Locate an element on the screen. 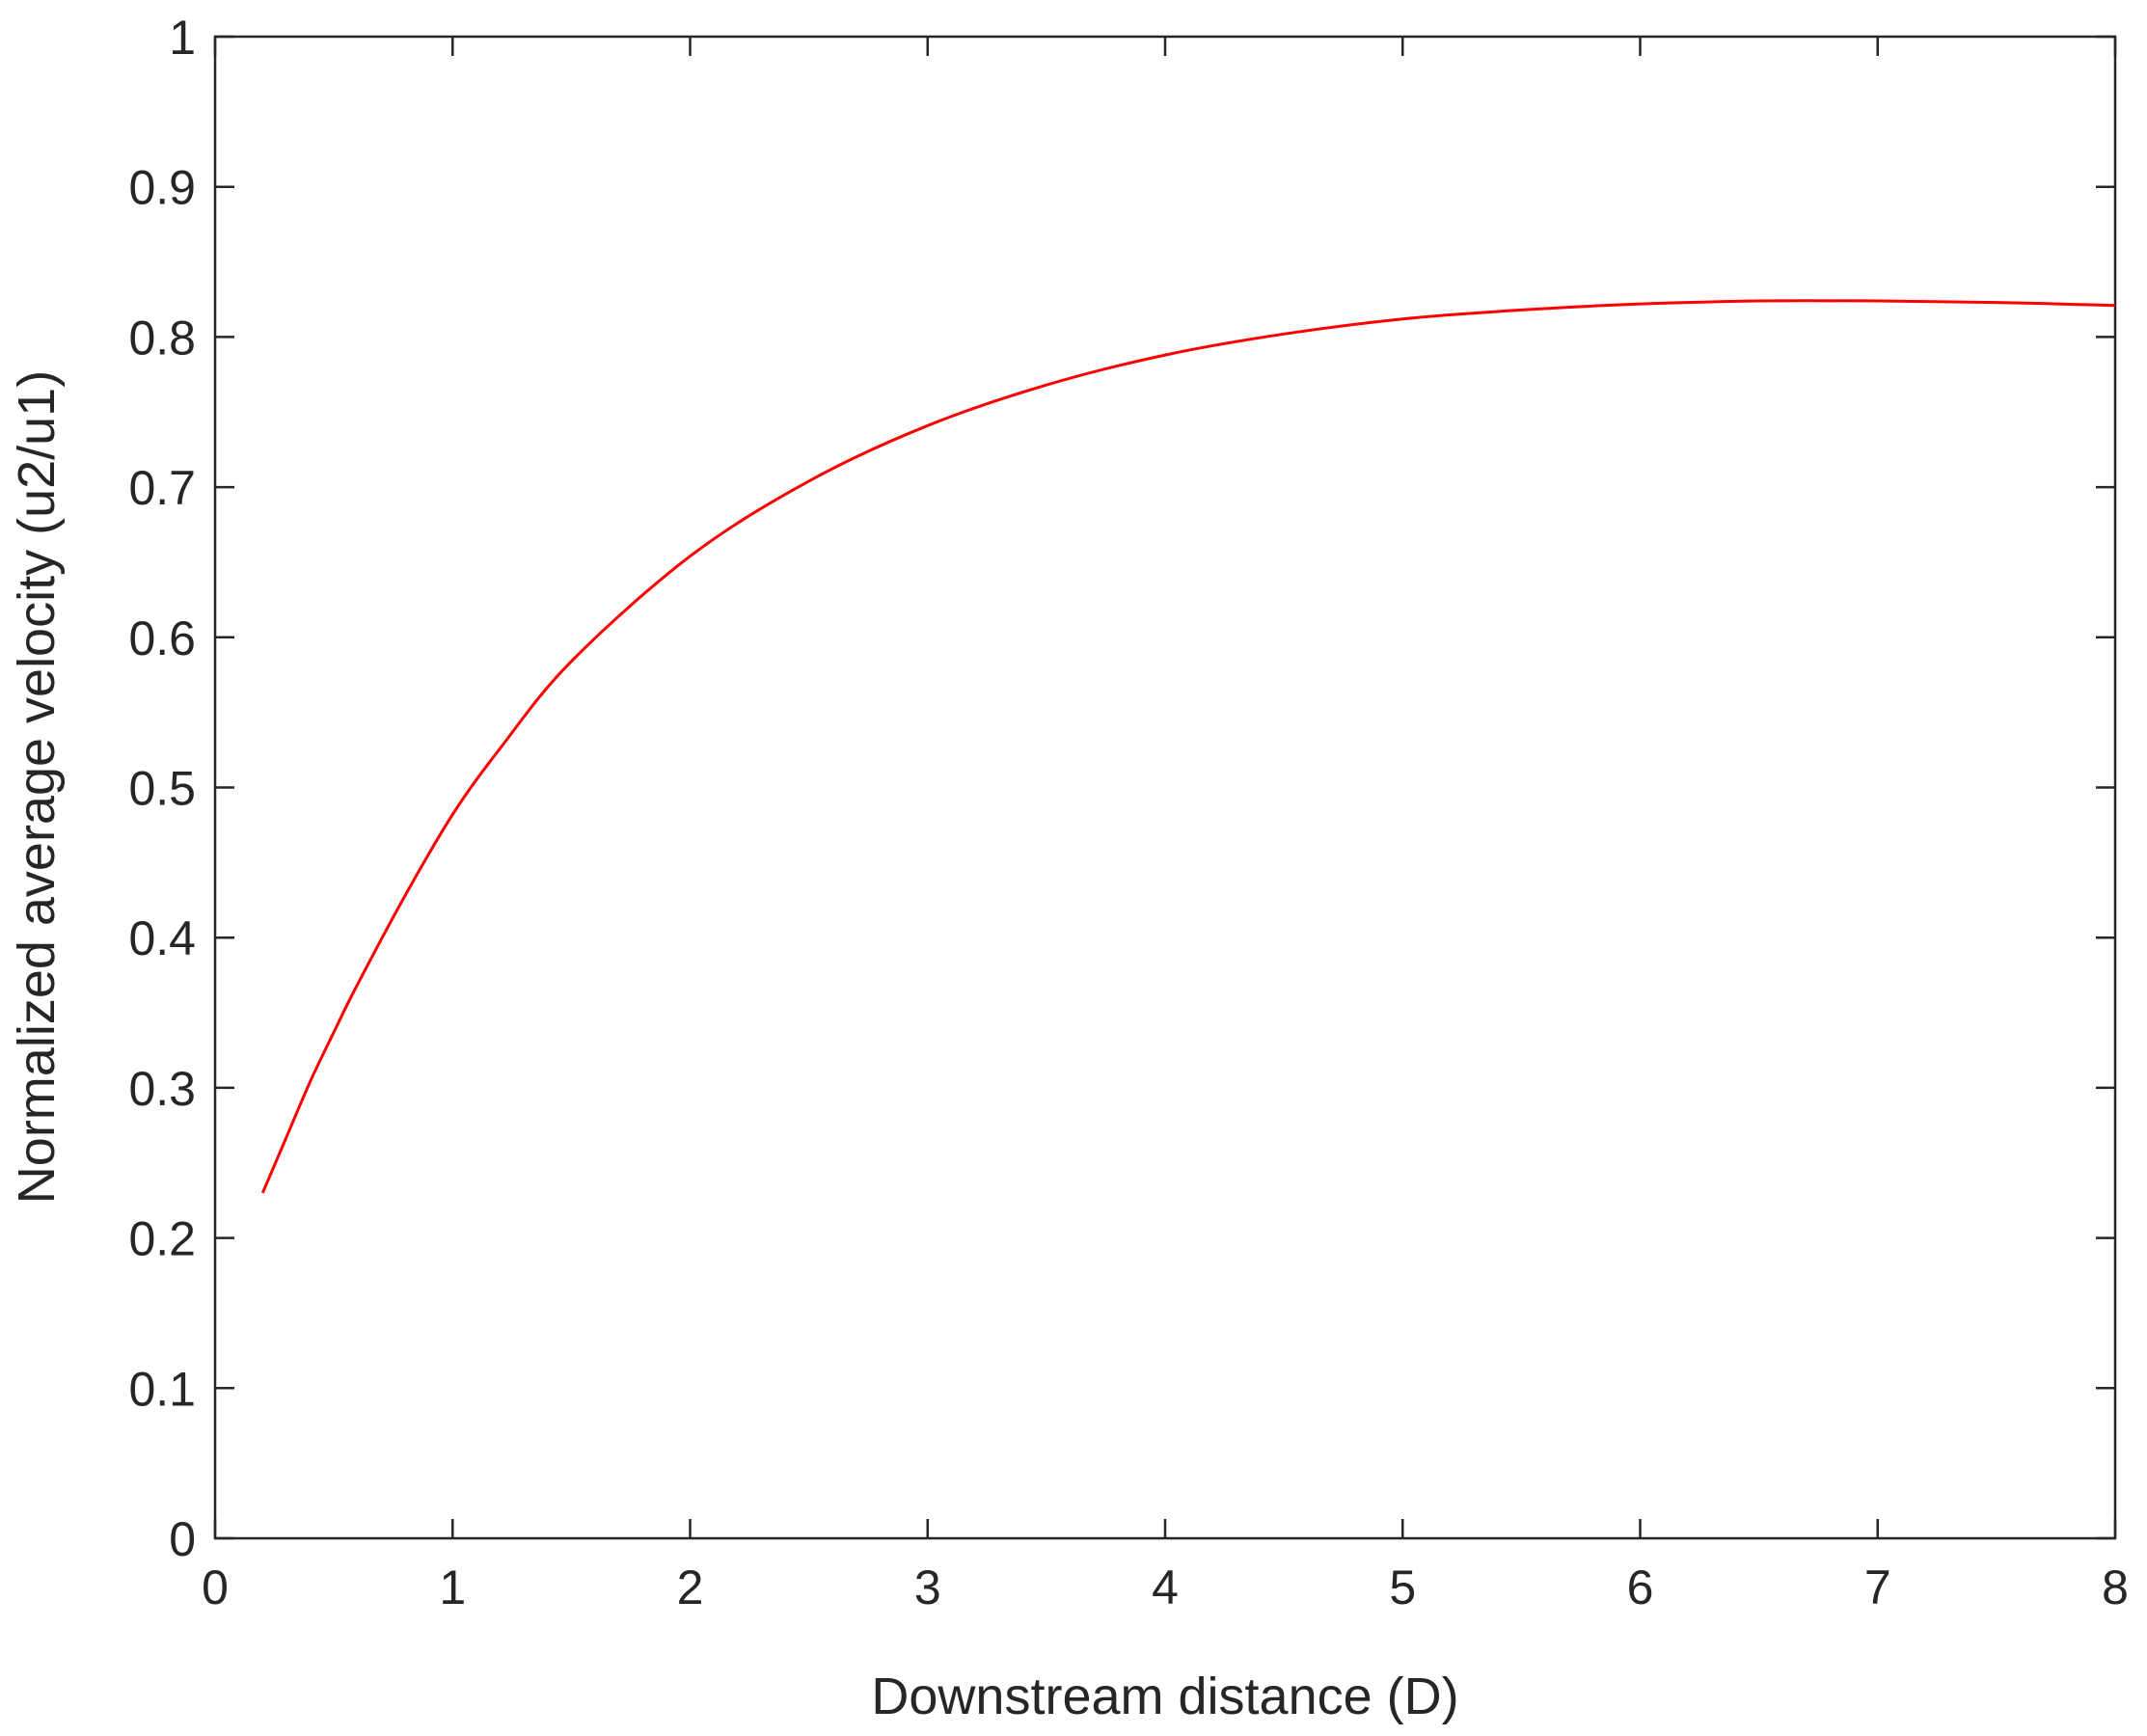 The image size is (2147, 1736). x-tick-label: 7 is located at coordinates (1877, 1587).